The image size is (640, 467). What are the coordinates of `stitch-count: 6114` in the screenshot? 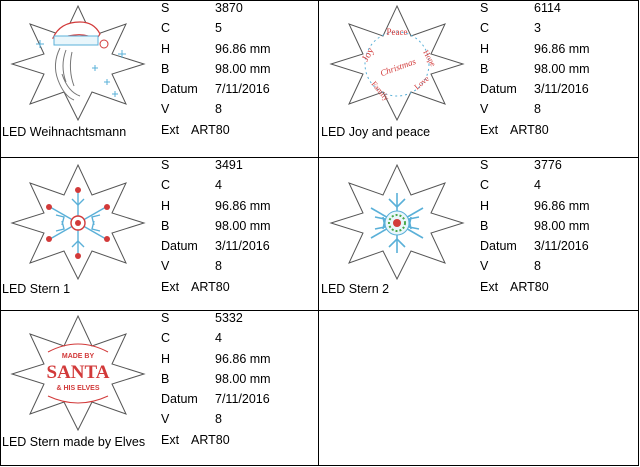 It's located at (547, 8).